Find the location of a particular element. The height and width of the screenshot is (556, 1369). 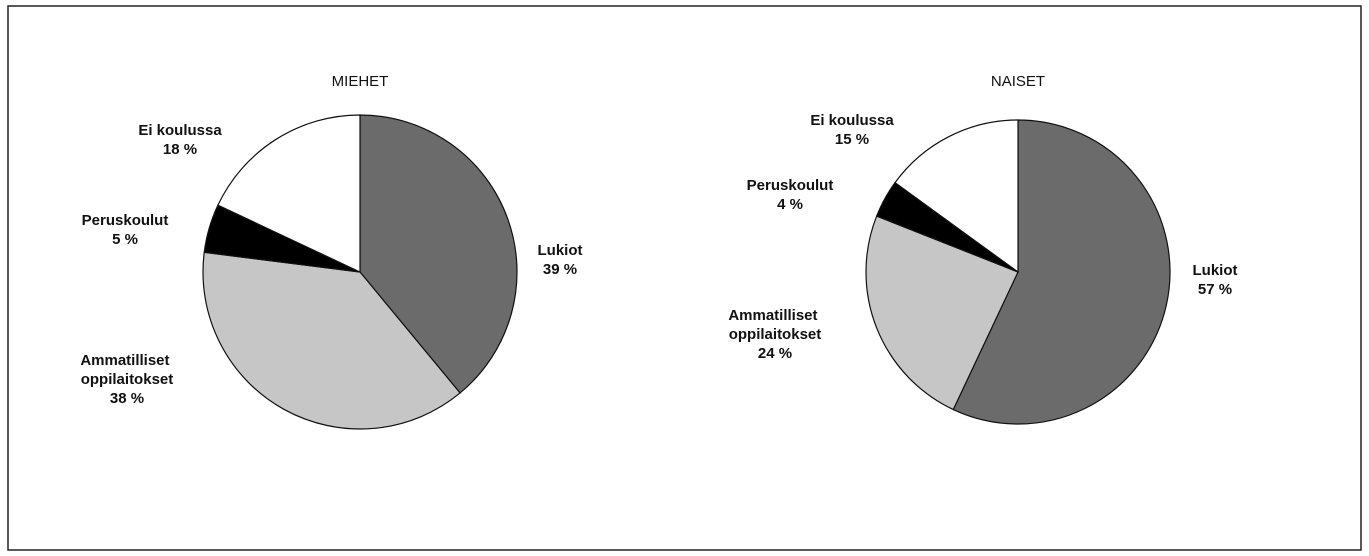

slice-value: 15 % is located at coordinates (852, 139).